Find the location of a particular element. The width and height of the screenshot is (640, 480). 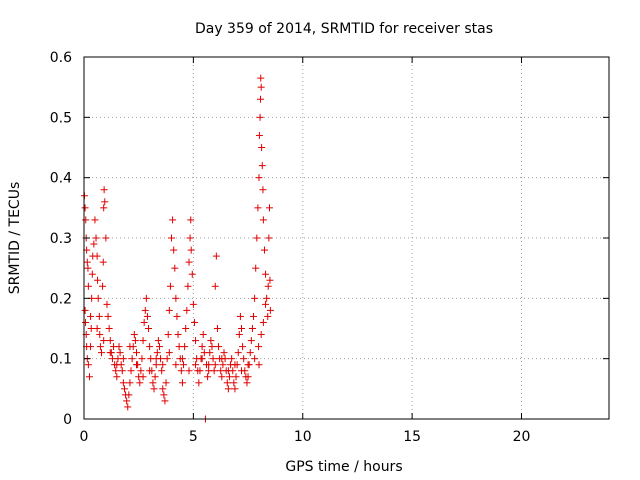

x-tick-label: 0 is located at coordinates (84, 437).